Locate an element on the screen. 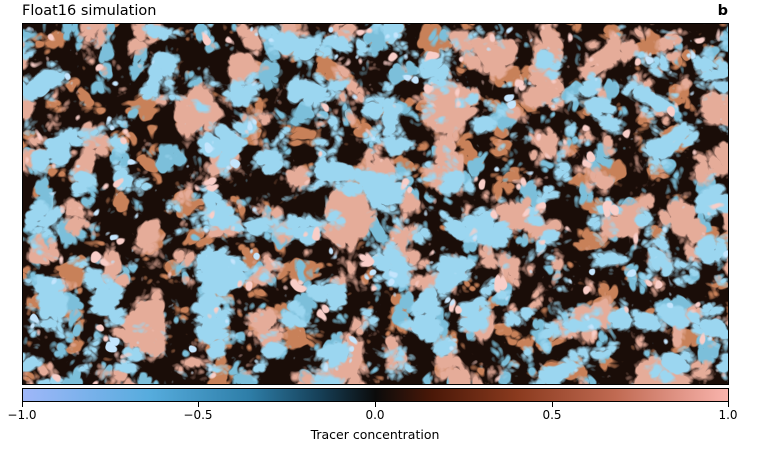 The height and width of the screenshot is (450, 757). colorbar-tick-label: 1.0 is located at coordinates (728, 415).